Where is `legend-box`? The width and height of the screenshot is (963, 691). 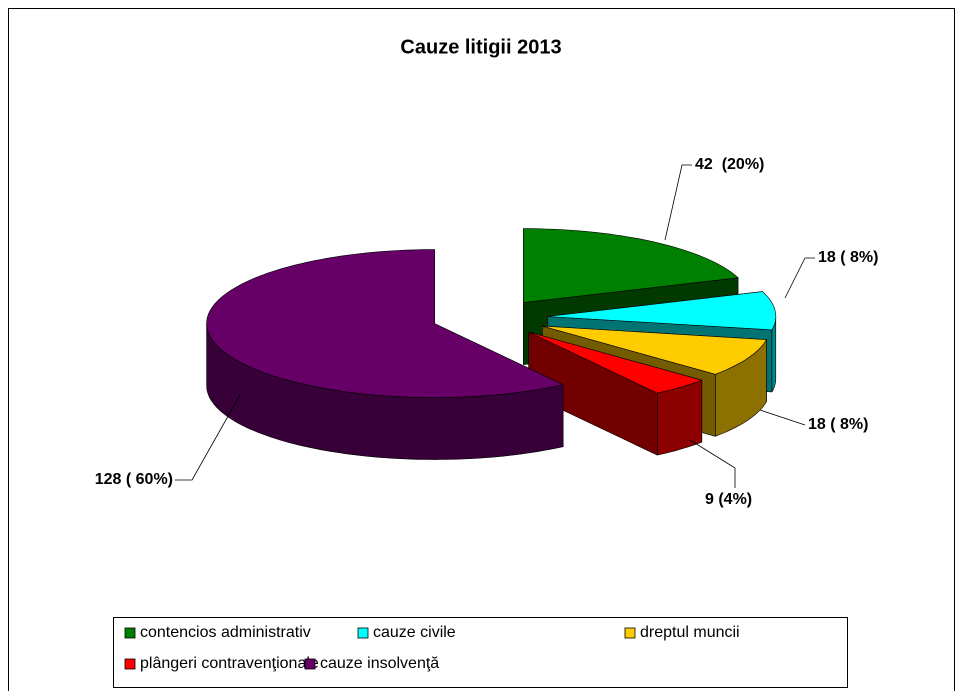 legend-box is located at coordinates (480, 652).